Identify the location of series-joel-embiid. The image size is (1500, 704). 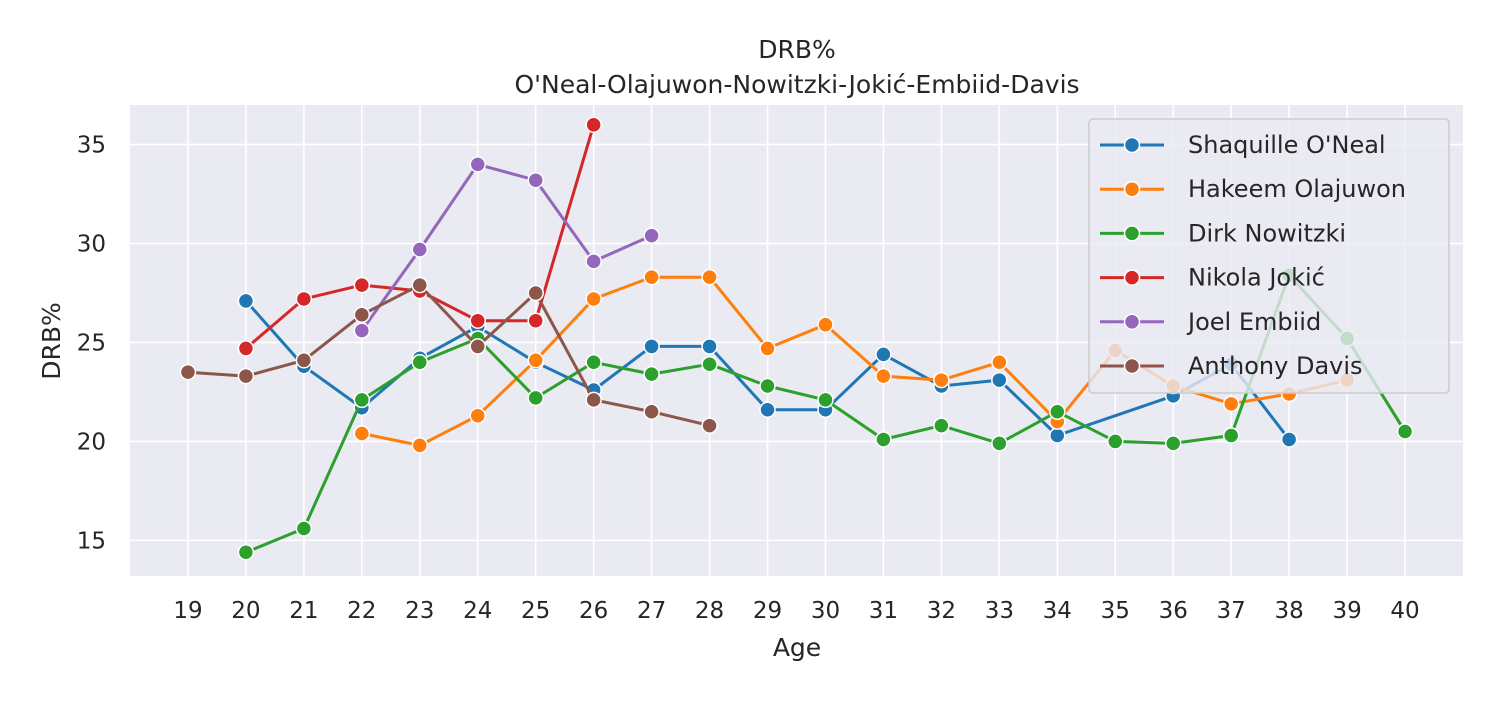
(506, 247).